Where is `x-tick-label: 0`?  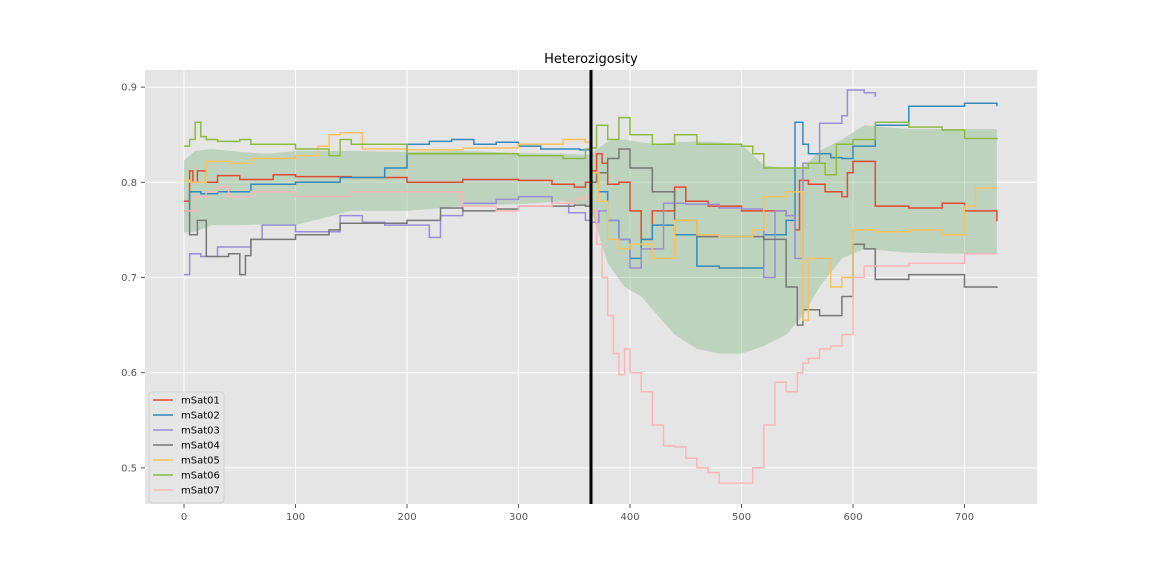
x-tick-label: 0 is located at coordinates (184, 517).